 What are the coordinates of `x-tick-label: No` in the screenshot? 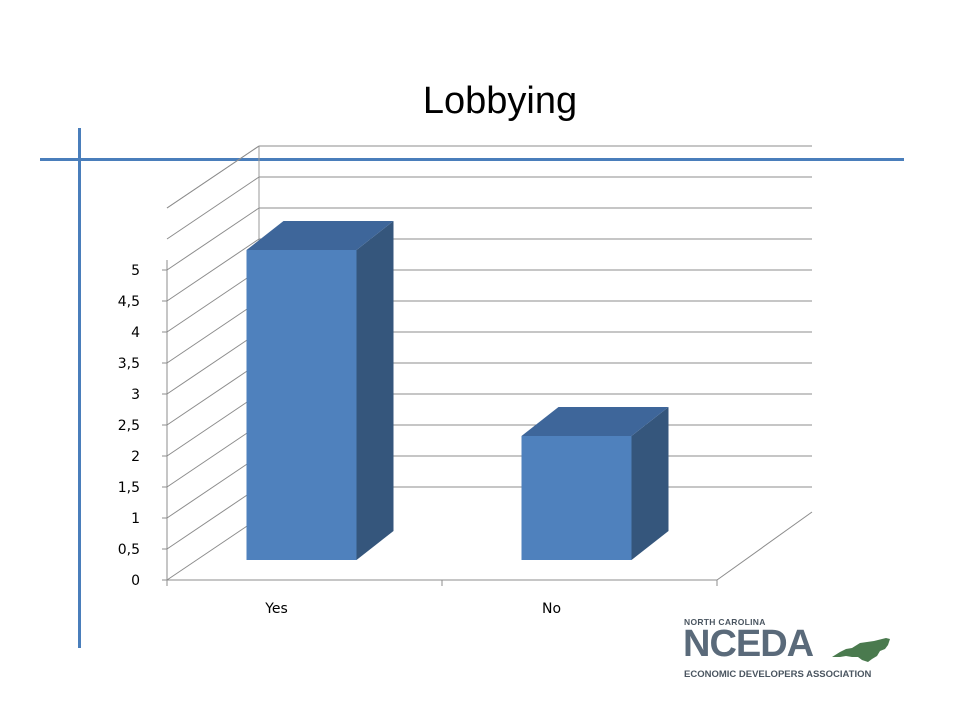 It's located at (551, 609).